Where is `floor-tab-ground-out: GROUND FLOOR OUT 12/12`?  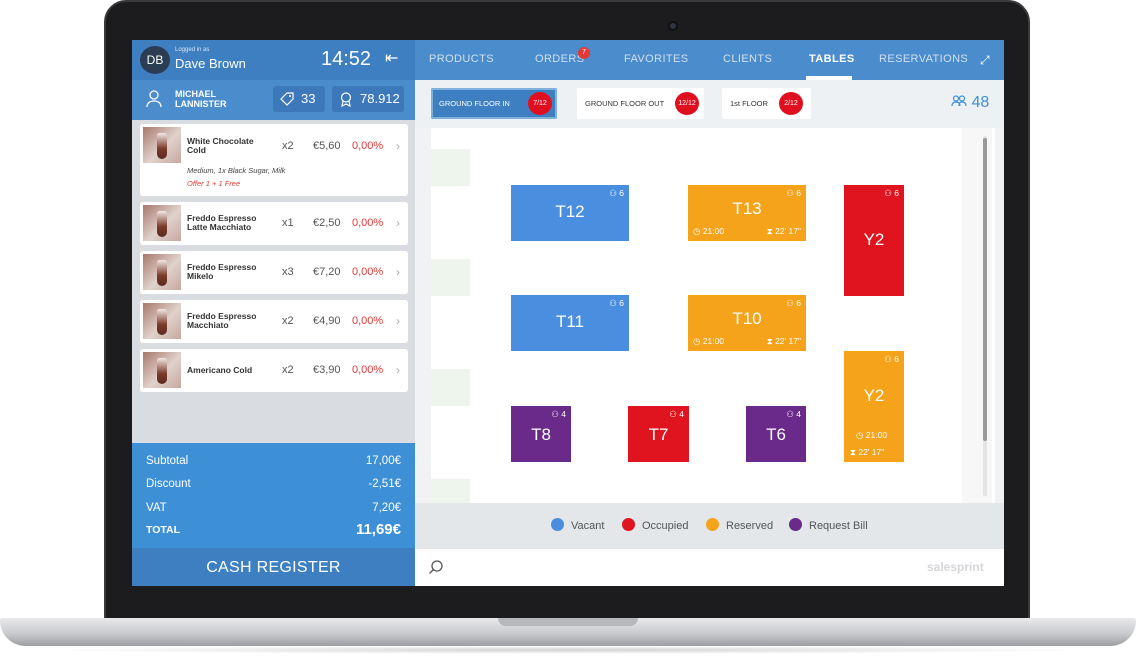
floor-tab-ground-out: GROUND FLOOR OUT 12/12 is located at coordinates (640, 103).